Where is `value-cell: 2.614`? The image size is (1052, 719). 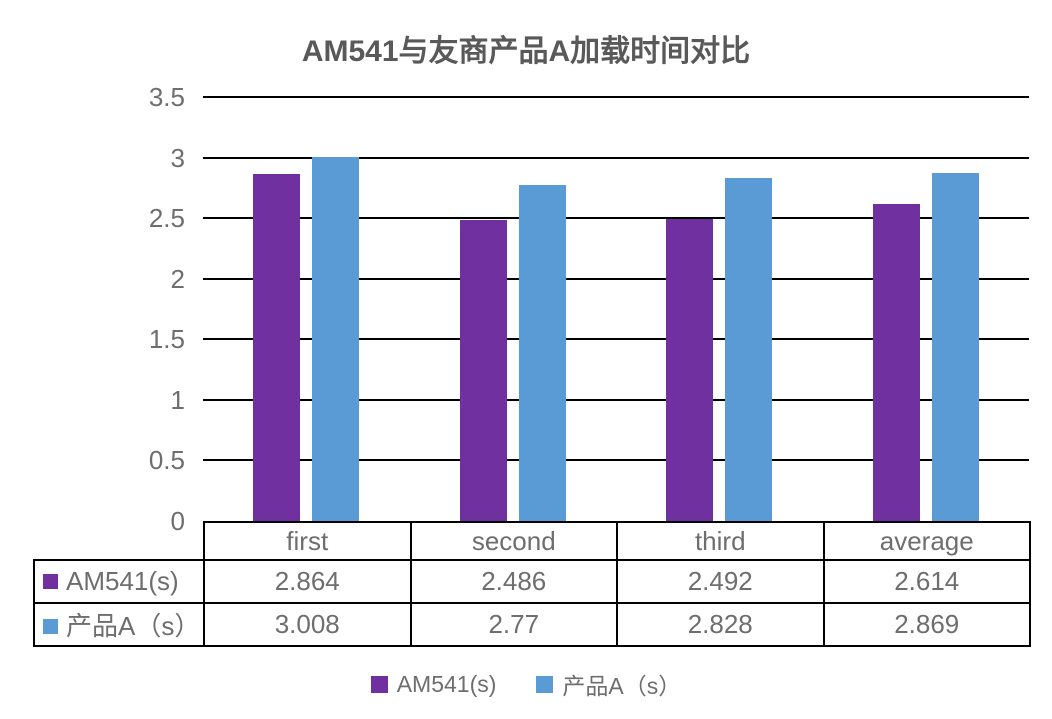 value-cell: 2.614 is located at coordinates (926, 581).